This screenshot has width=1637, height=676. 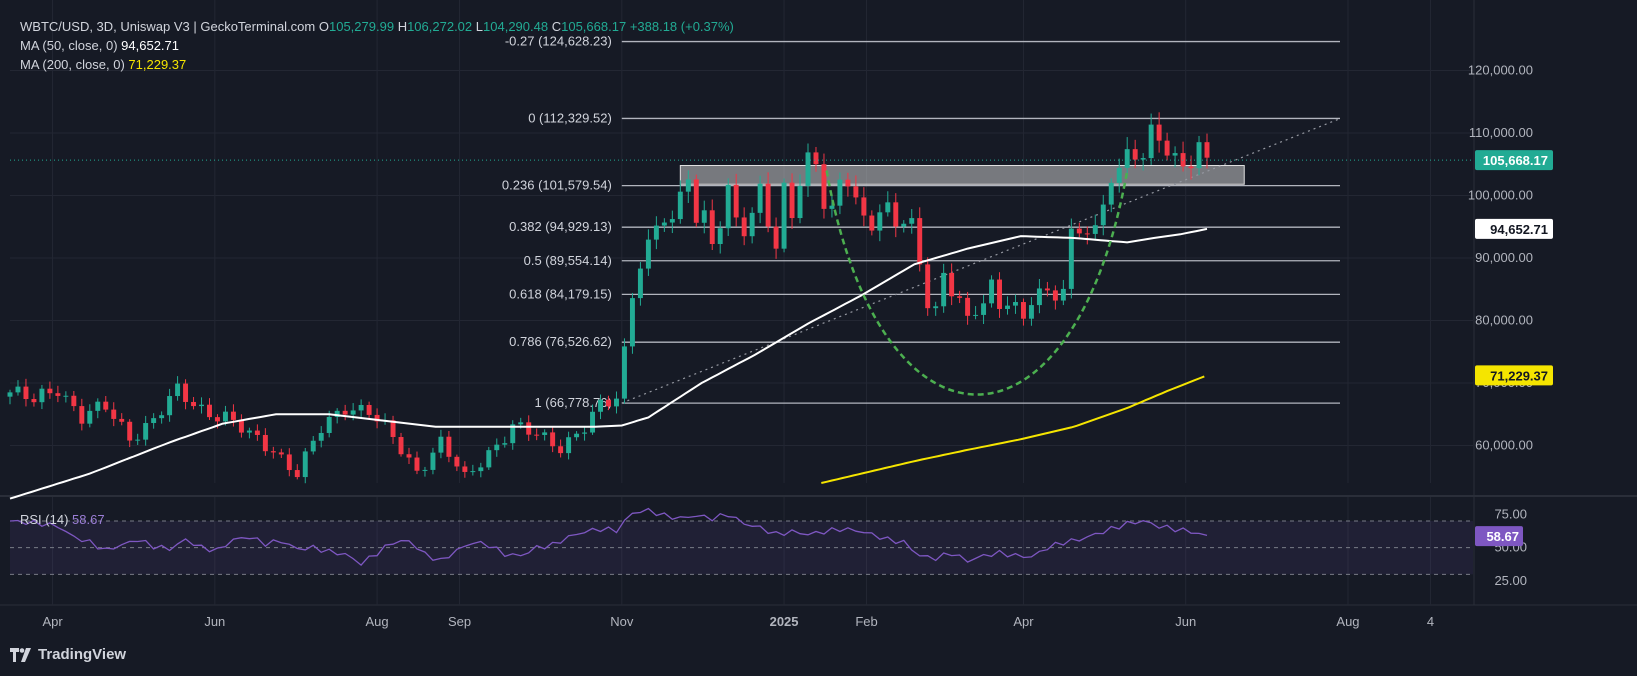 What do you see at coordinates (68, 654) in the screenshot?
I see `tradingview-logo: TradingView` at bounding box center [68, 654].